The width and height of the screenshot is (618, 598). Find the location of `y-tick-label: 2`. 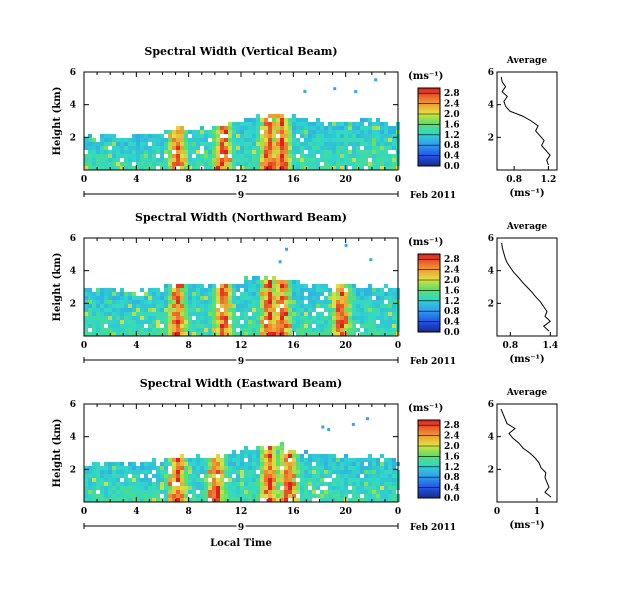

y-tick-label: 2 is located at coordinates (73, 470).